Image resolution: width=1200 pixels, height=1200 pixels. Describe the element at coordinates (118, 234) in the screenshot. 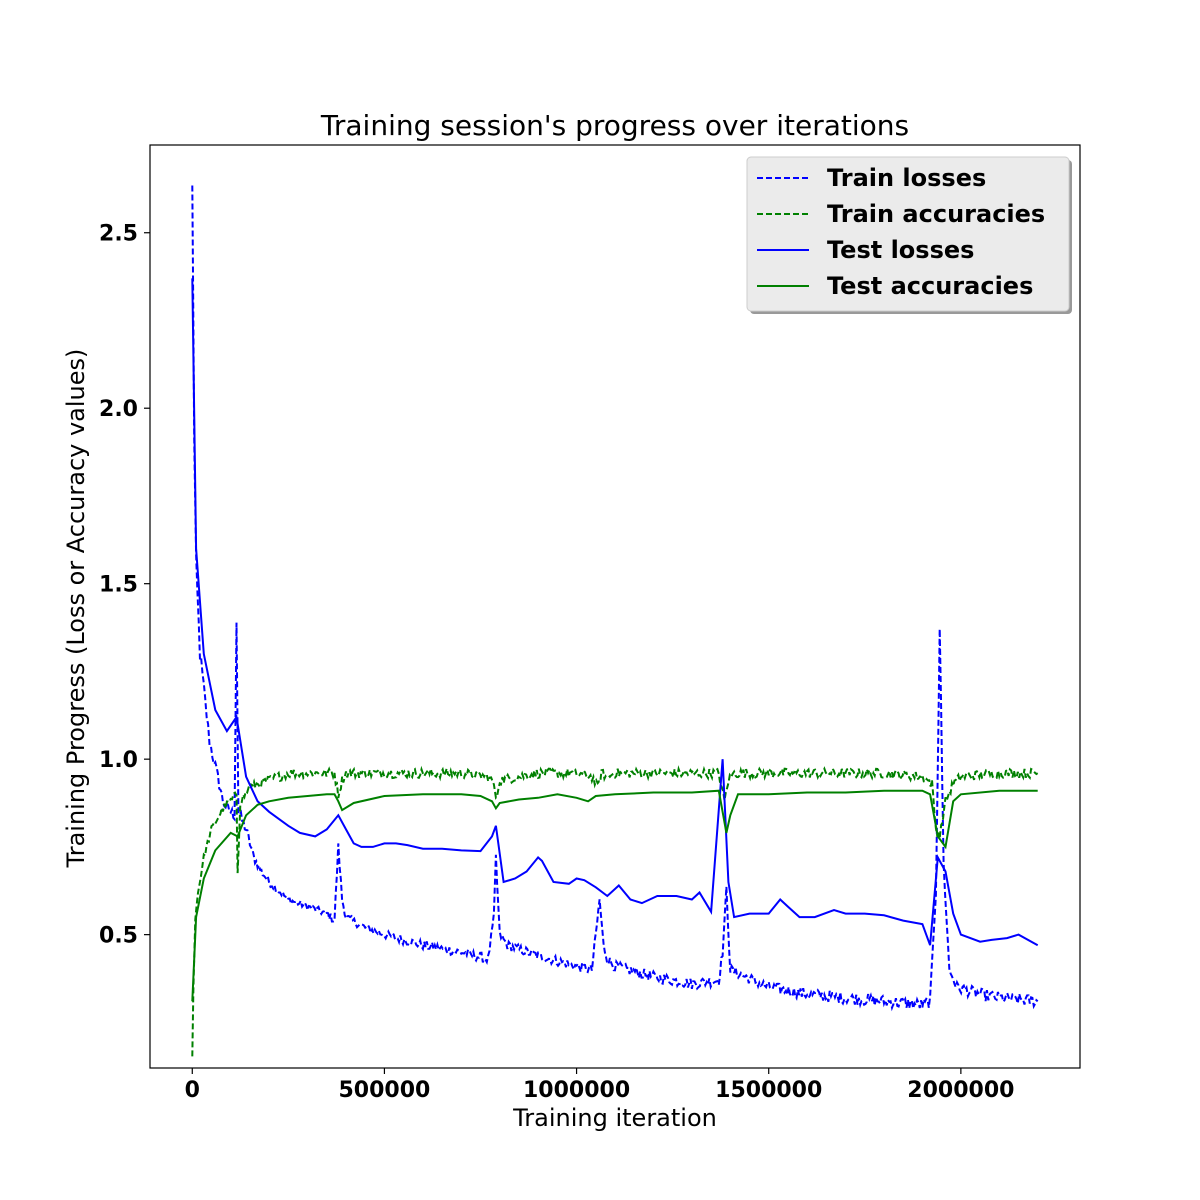

I see `y-tick-label: 2.5` at that location.